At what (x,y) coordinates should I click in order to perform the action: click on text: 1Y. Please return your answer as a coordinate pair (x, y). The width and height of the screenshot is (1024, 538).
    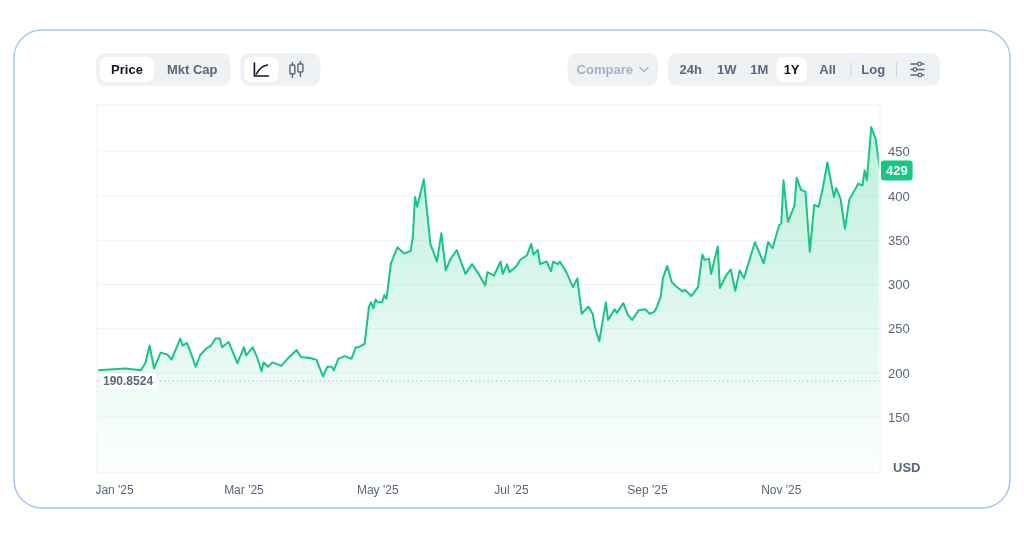
    Looking at the image, I should click on (791, 70).